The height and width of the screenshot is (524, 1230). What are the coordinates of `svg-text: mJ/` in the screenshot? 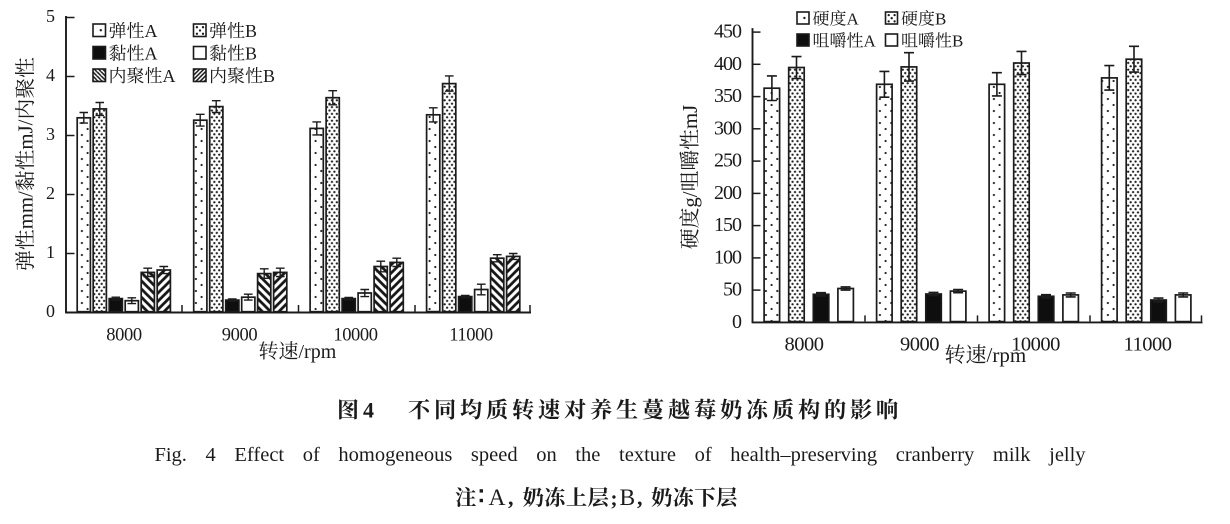 It's located at (26, 134).